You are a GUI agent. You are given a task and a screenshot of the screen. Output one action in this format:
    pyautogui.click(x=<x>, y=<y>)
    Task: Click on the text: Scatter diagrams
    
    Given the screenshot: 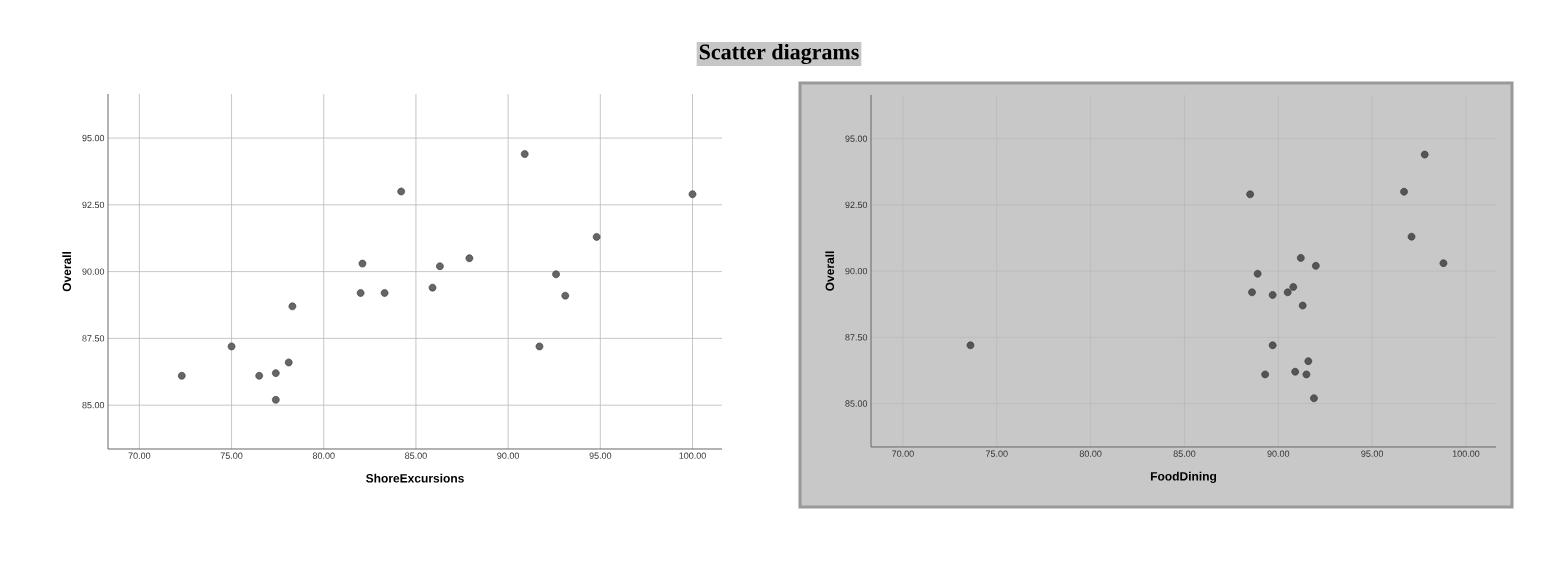 What is the action you would take?
    pyautogui.click(x=779, y=54)
    